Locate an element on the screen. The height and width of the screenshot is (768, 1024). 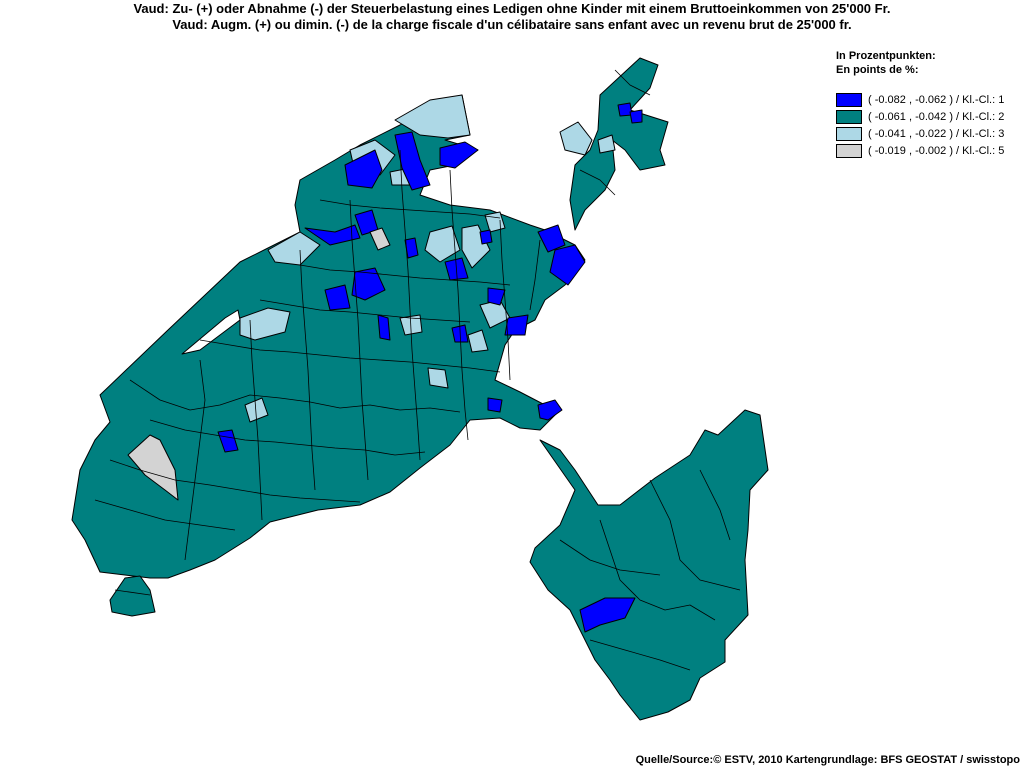
lake-joux is located at coordinates (211, 332).